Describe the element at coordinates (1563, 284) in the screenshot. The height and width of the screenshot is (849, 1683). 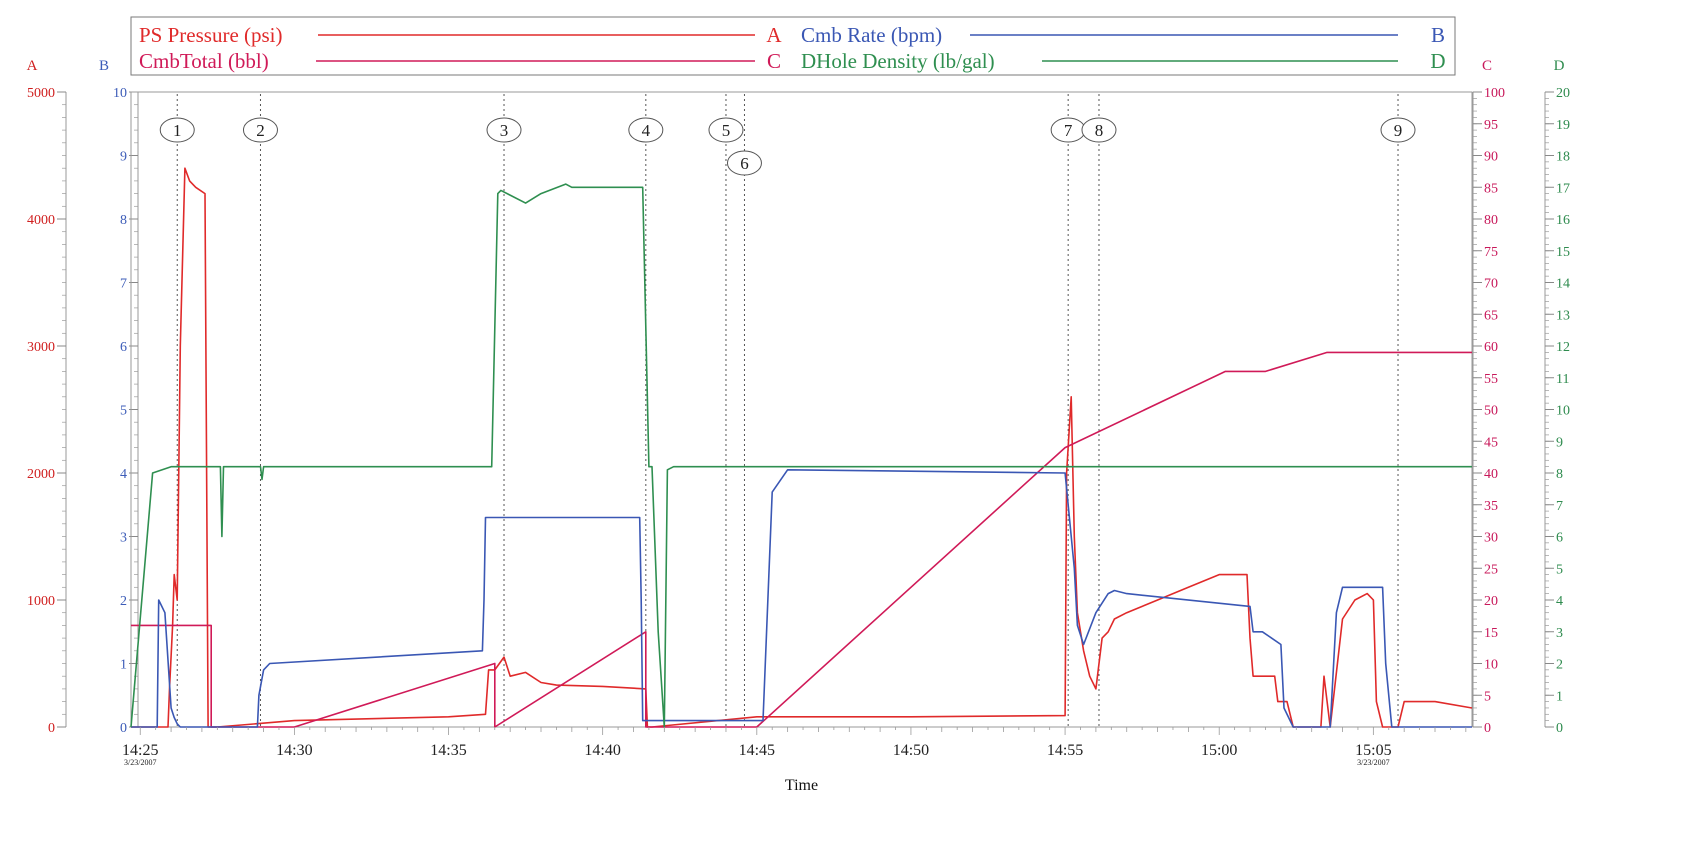
I see `axis-tick-label-D: 14` at that location.